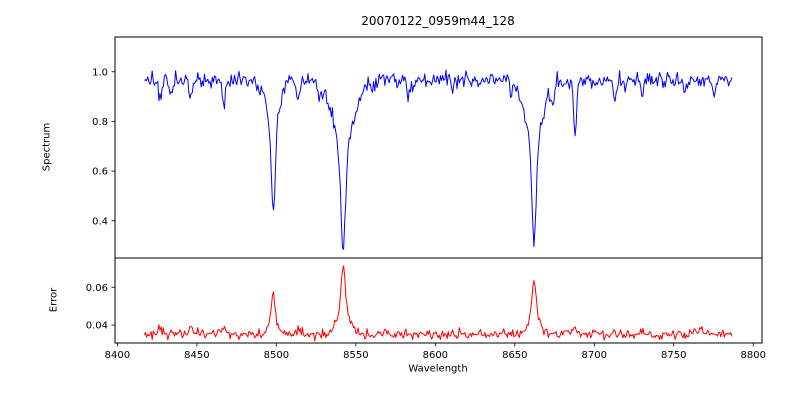  What do you see at coordinates (435, 355) in the screenshot?
I see `x-tick-label: 8600` at bounding box center [435, 355].